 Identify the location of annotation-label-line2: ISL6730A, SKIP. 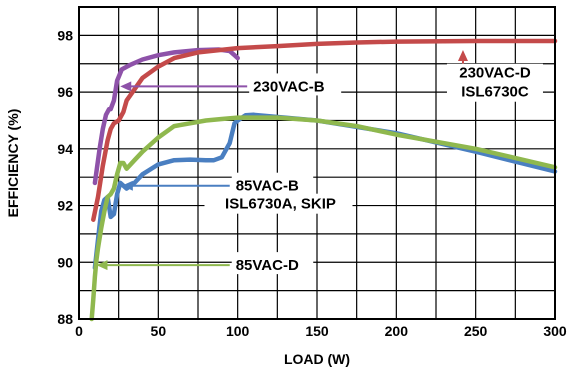
(280, 204).